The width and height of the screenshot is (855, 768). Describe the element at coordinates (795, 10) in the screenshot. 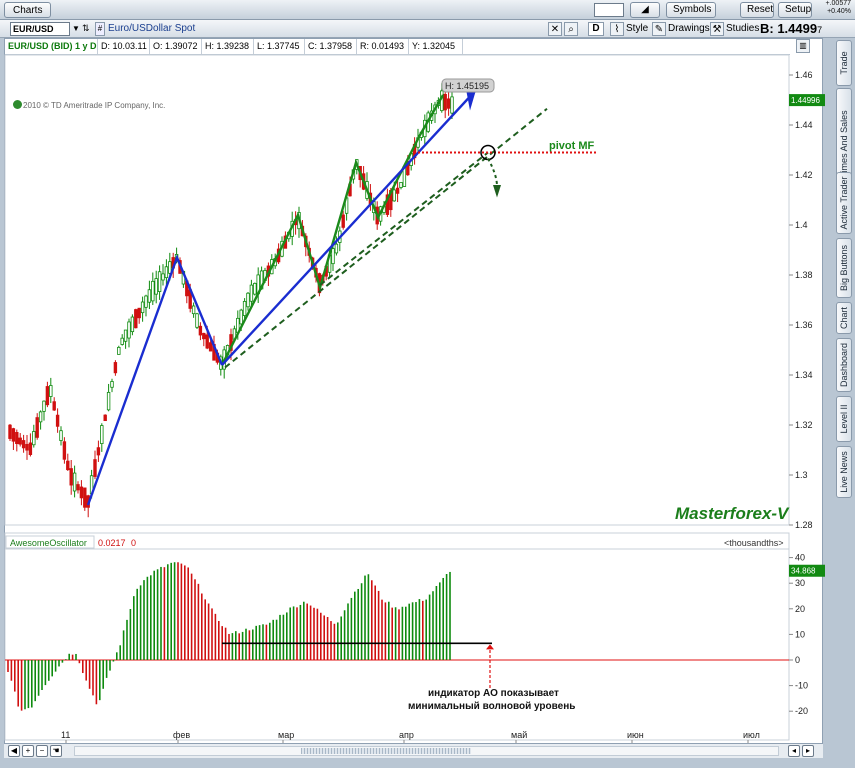

I see `setup-button: Setup` at that location.